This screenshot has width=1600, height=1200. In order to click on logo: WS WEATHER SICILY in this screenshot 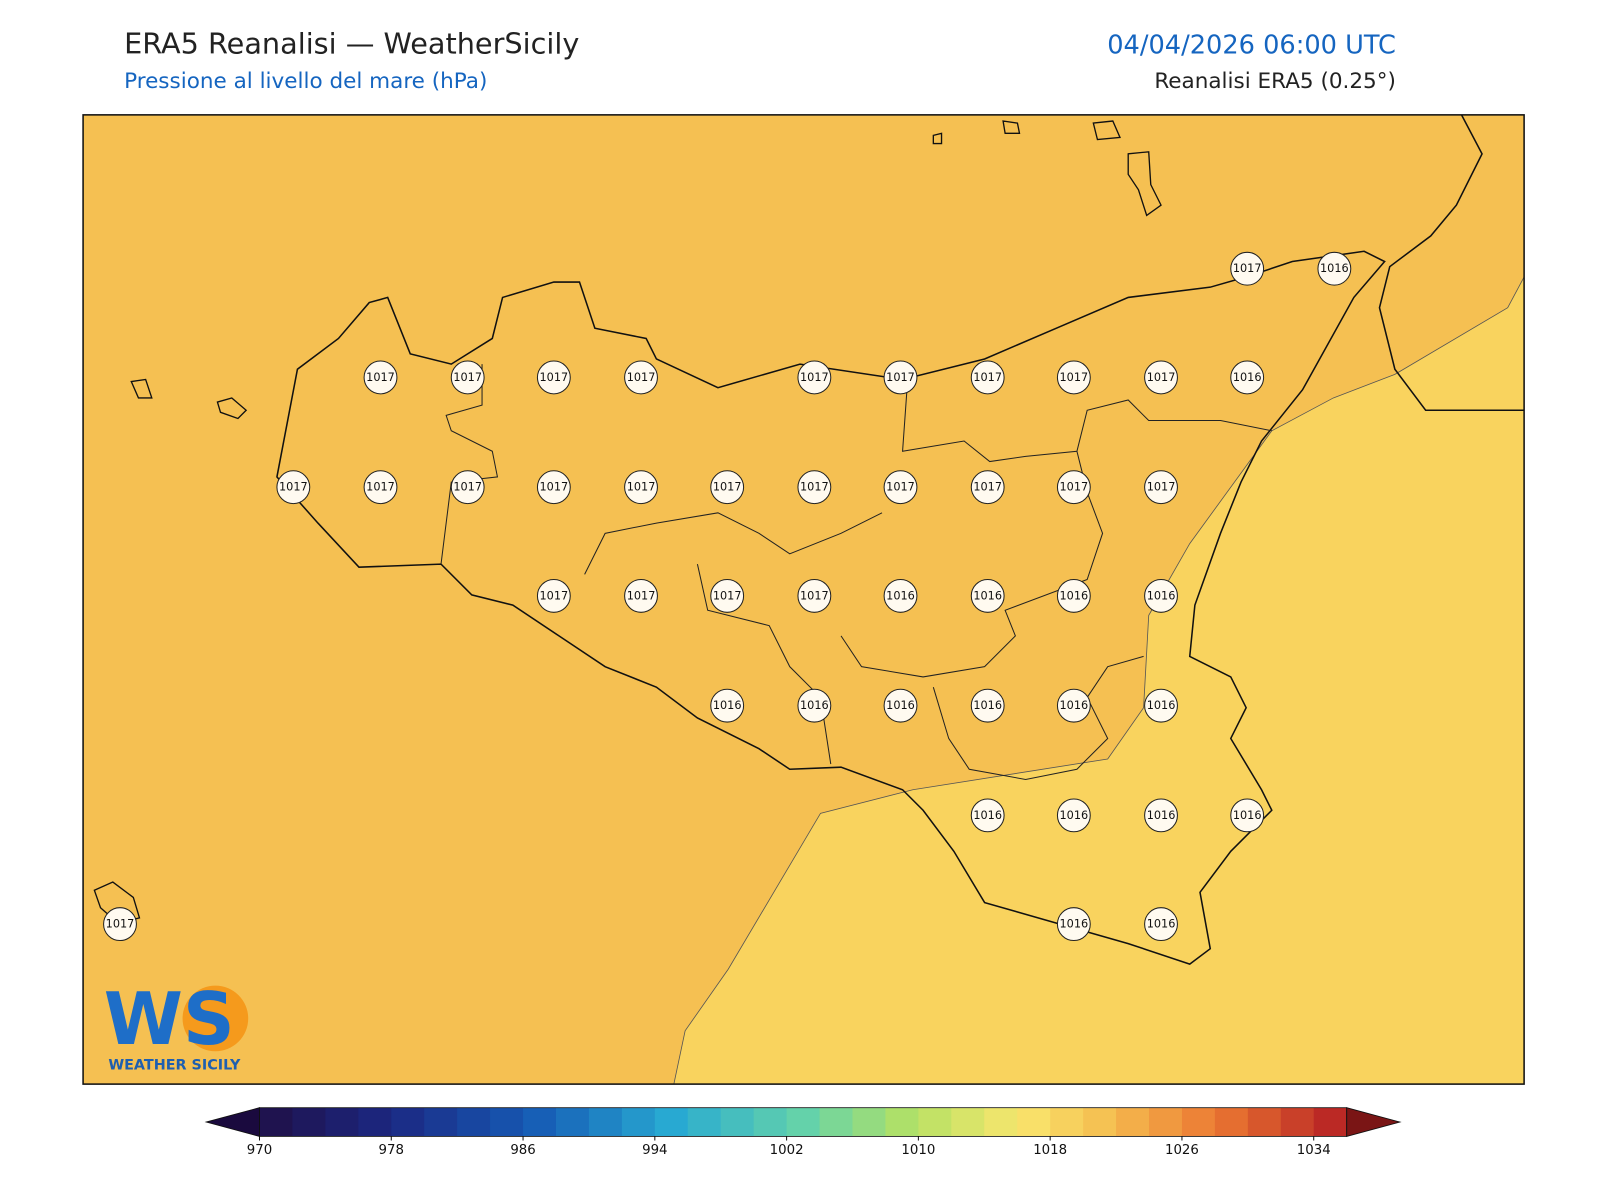, I will do `click(176, 1025)`.